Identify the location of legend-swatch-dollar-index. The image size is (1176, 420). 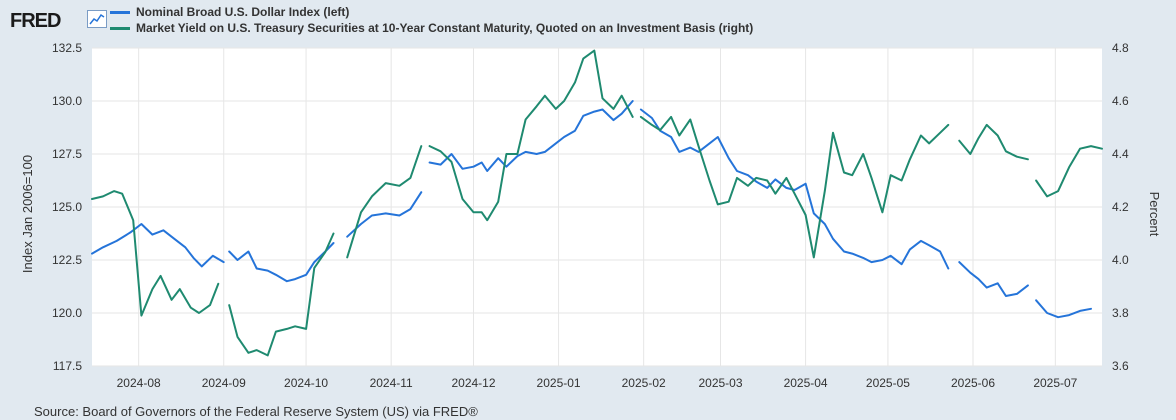
(120, 12).